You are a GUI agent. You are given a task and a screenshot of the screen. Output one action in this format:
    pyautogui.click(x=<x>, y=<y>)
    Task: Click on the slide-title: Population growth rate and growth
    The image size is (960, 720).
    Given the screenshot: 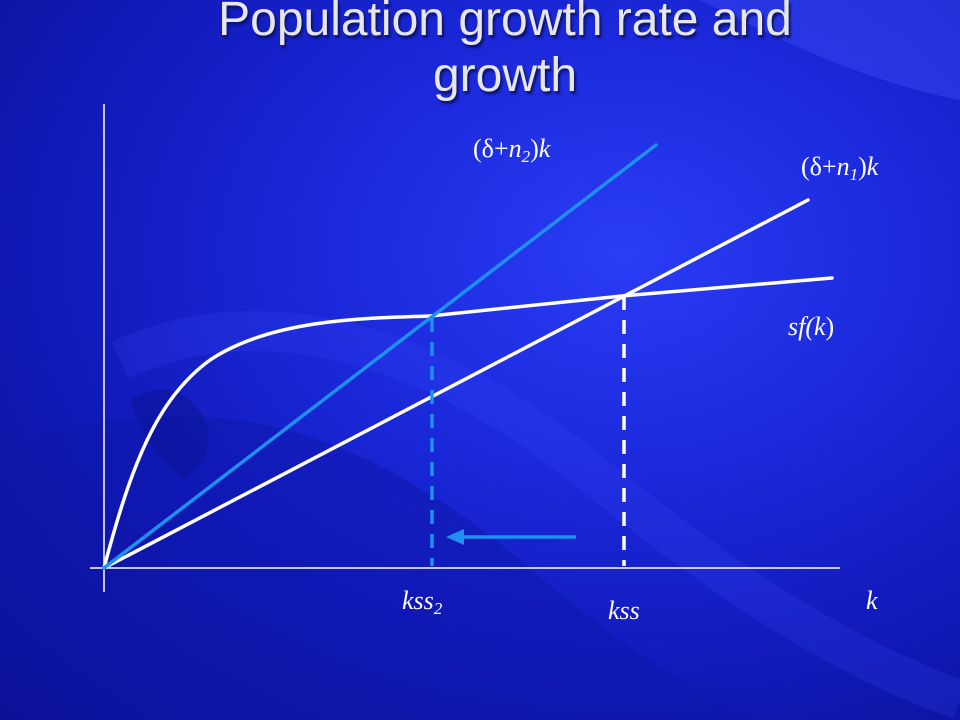 What is the action you would take?
    pyautogui.click(x=480, y=52)
    